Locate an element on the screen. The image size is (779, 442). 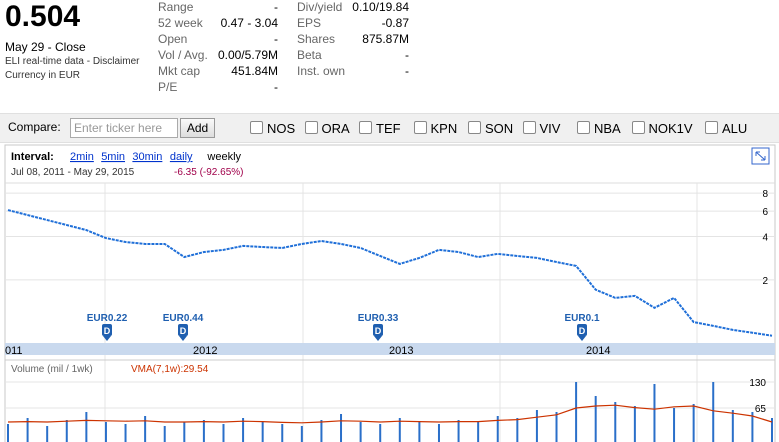
interval-active: weekly is located at coordinates (223, 157).